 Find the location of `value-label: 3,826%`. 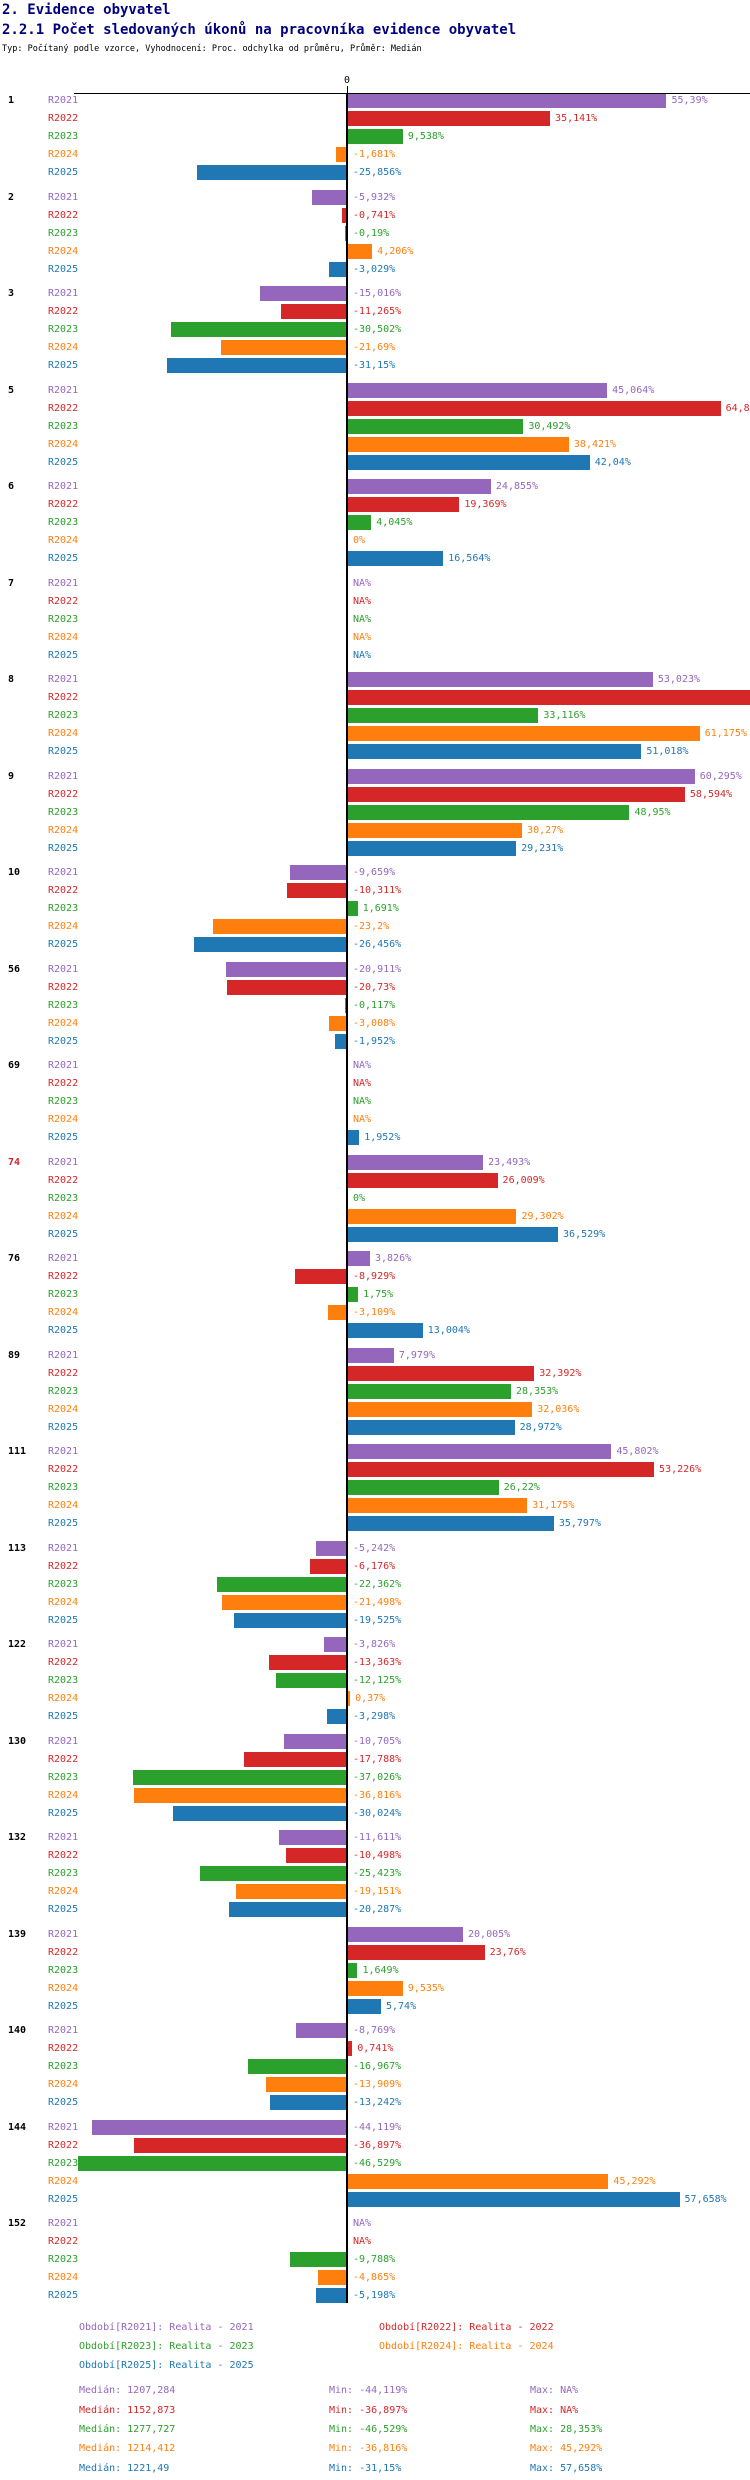

value-label: 3,826% is located at coordinates (393, 1258).